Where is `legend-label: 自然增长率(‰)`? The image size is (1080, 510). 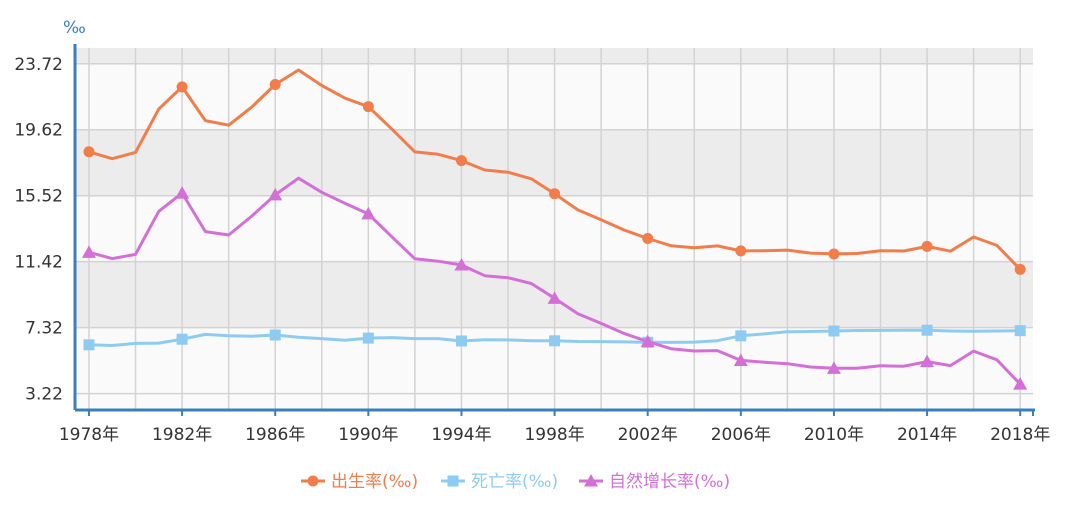
legend-label: 自然增长率(‰) is located at coordinates (669, 482).